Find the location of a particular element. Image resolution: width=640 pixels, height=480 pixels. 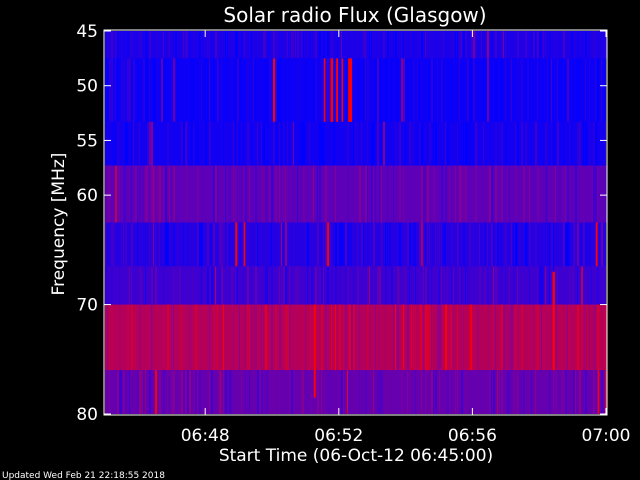

y-axis-label: Frequency [MHz] is located at coordinates (59, 224).